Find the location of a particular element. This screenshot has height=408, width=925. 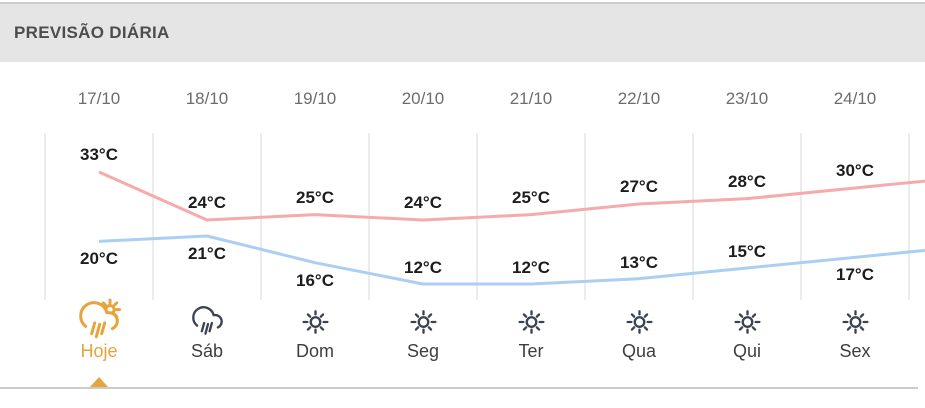

date-label: 17/10 is located at coordinates (99, 98).